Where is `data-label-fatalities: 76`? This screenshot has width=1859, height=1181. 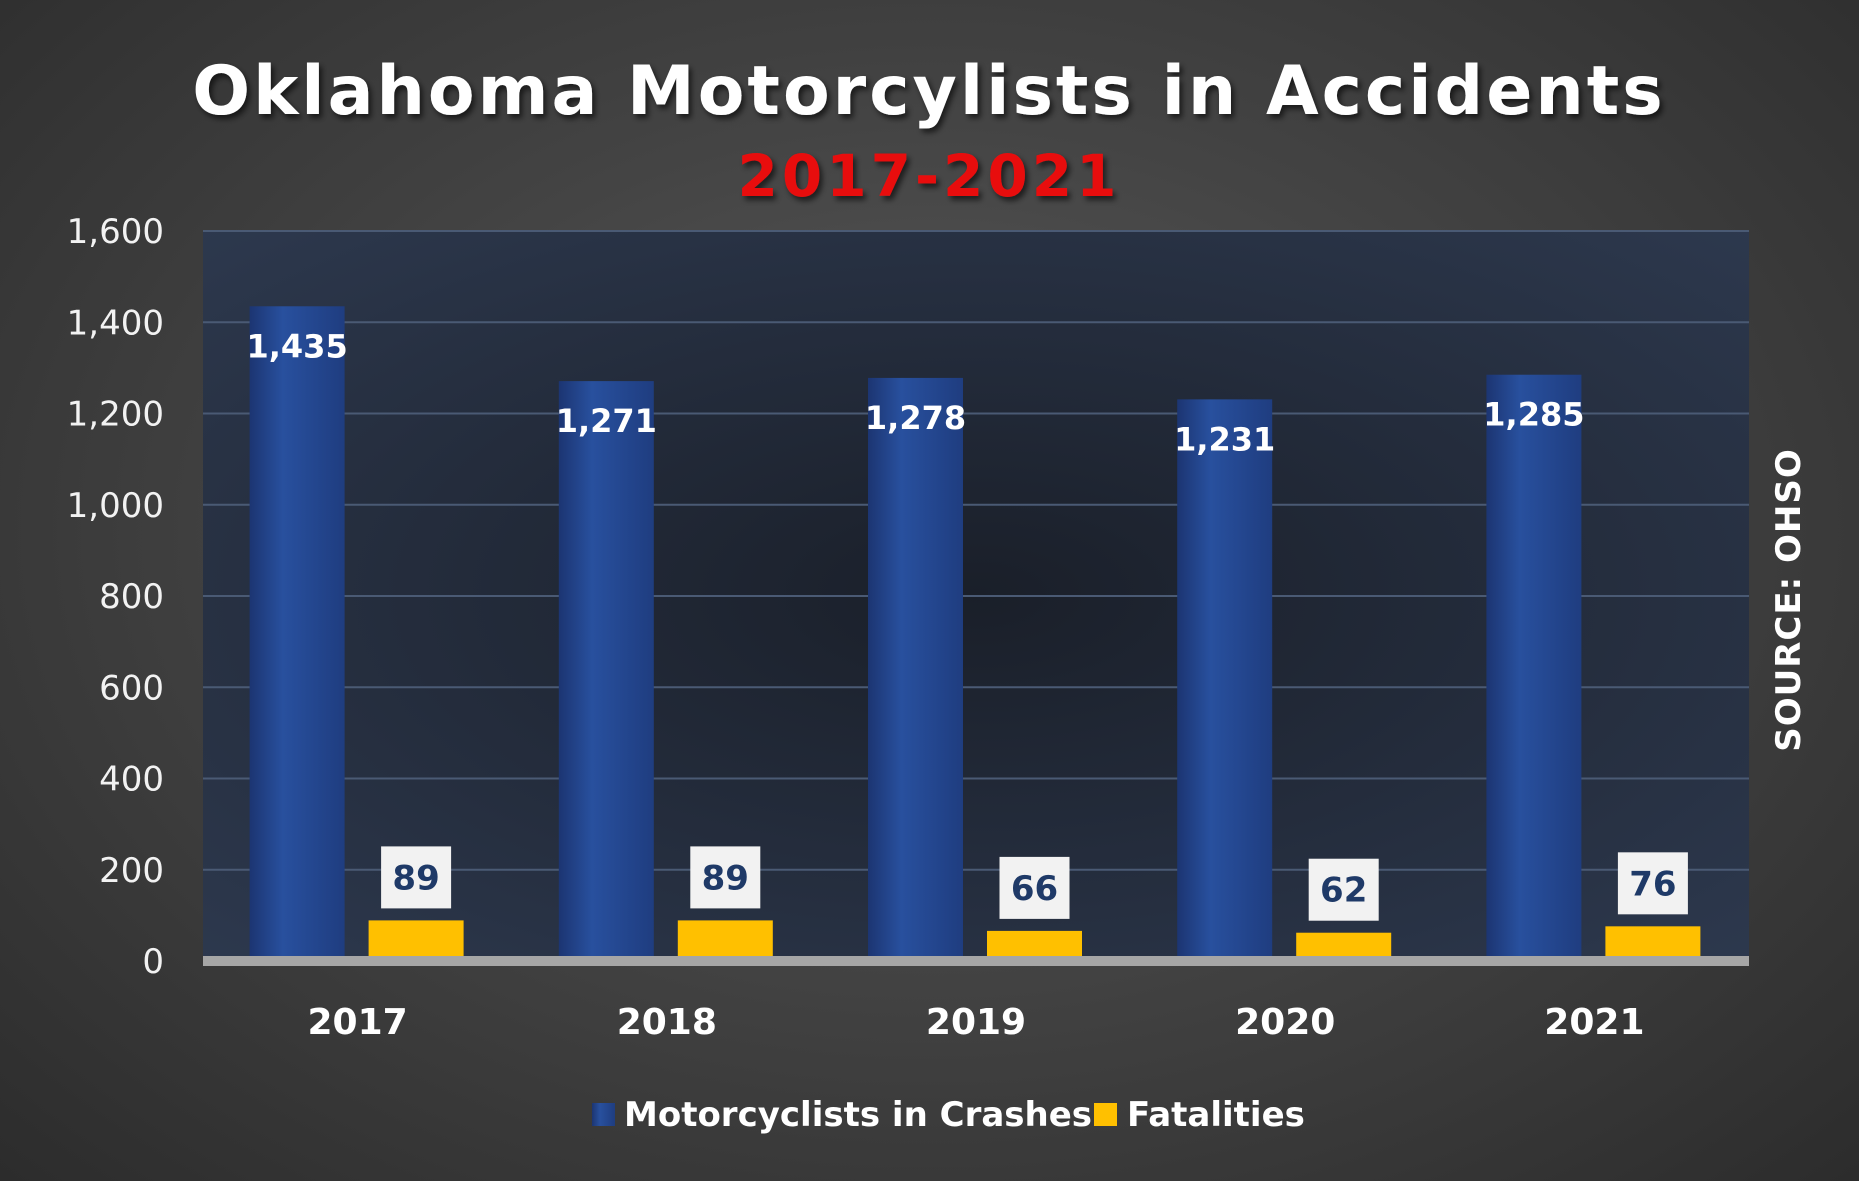
data-label-fatalities: 76 is located at coordinates (1652, 884).